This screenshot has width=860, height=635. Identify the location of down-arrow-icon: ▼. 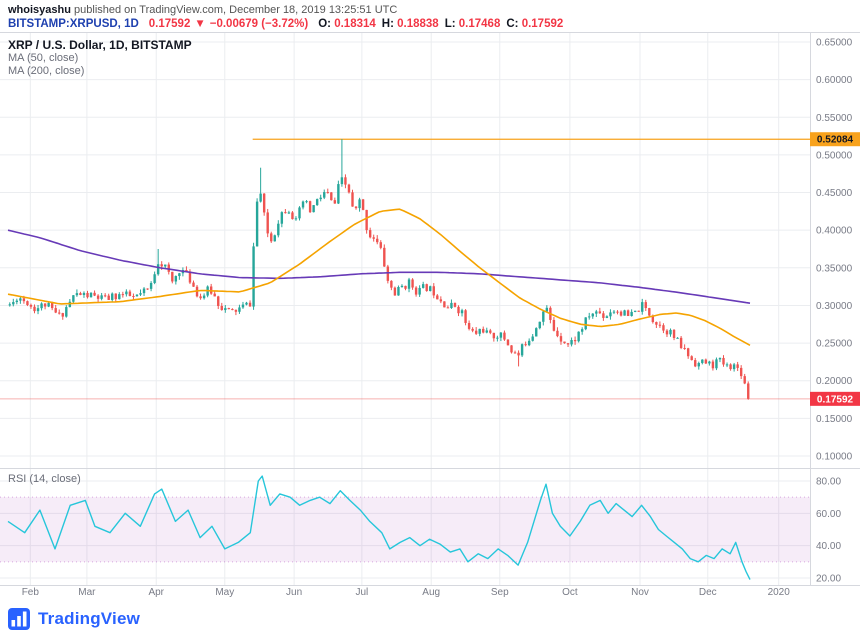
(200, 24).